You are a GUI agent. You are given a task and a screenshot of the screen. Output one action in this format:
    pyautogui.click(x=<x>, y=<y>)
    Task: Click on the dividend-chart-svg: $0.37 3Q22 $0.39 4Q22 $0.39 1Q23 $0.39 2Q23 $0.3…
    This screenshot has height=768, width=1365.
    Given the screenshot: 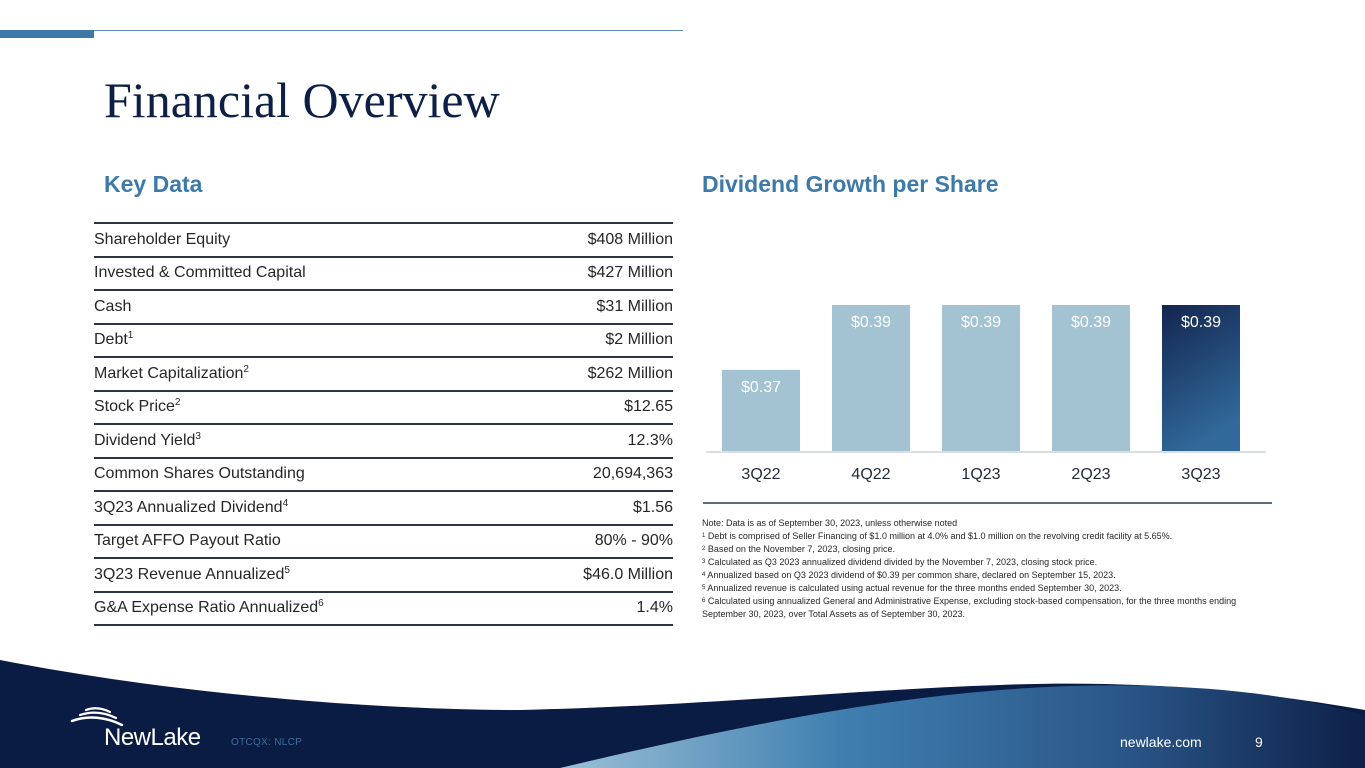 What is the action you would take?
    pyautogui.click(x=986, y=394)
    